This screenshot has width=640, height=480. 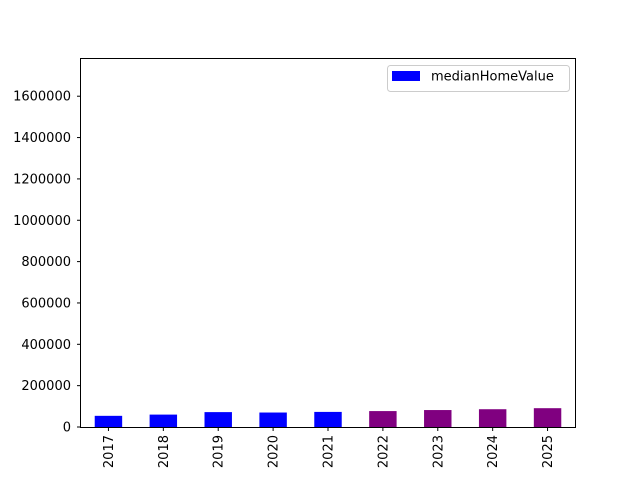 I want to click on legend-box, so click(x=478, y=78).